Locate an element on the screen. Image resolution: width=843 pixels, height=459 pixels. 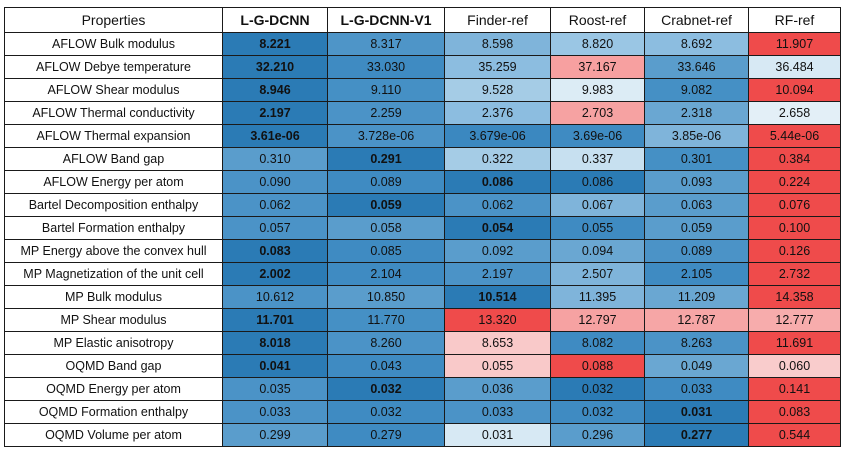
value-cell: 0.088 is located at coordinates (597, 366).